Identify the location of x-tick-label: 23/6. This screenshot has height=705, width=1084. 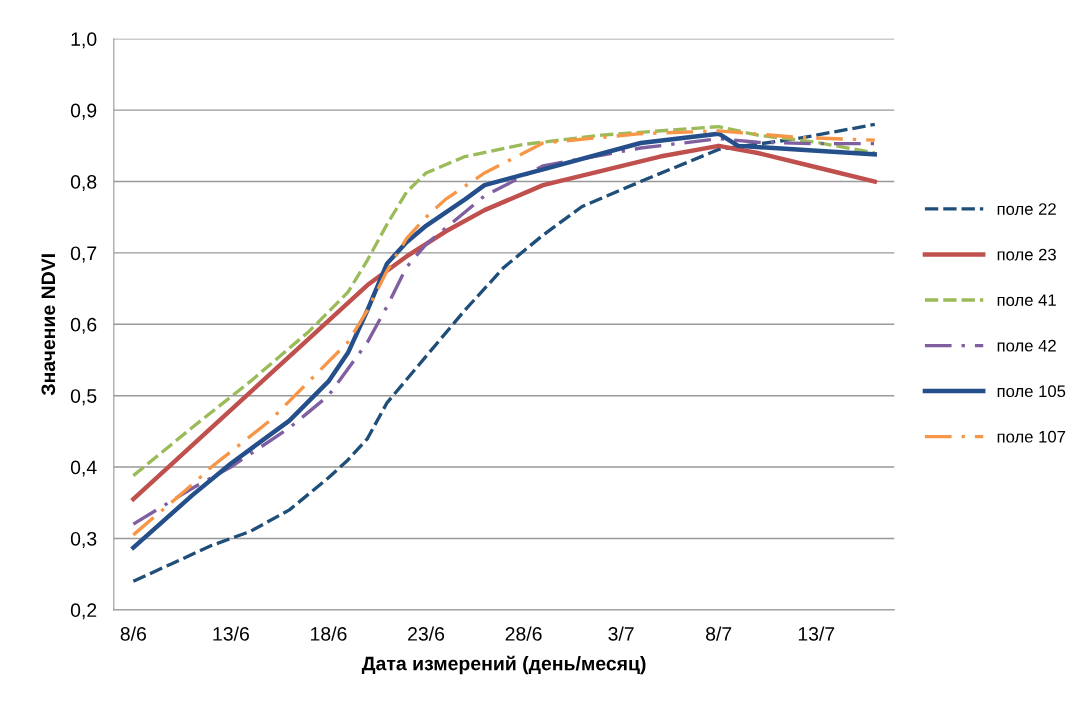
(426, 633).